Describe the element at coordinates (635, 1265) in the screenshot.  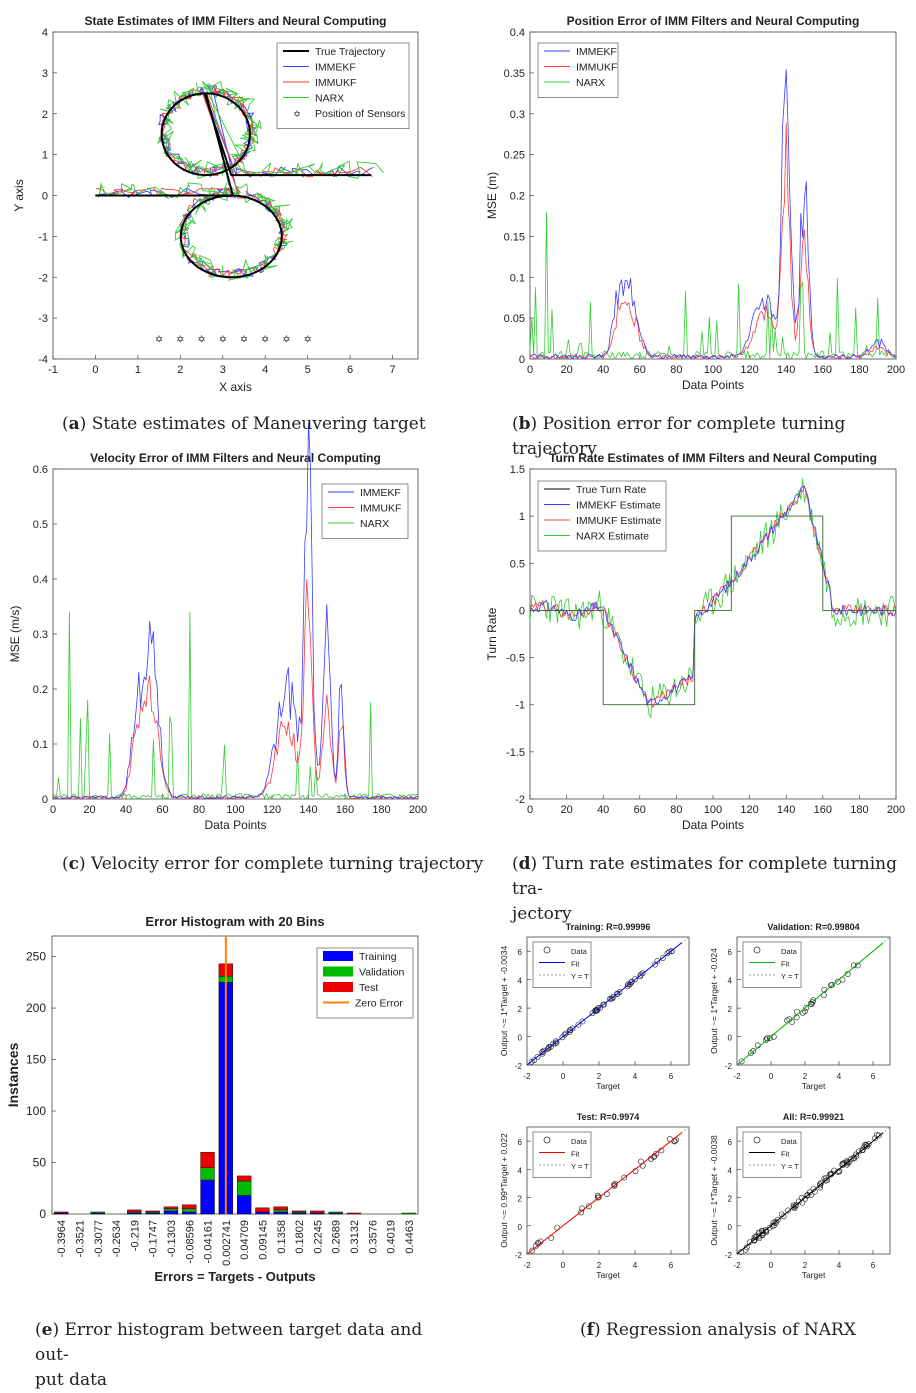
I see `chart-f-sub3-xtick-label: 4` at that location.